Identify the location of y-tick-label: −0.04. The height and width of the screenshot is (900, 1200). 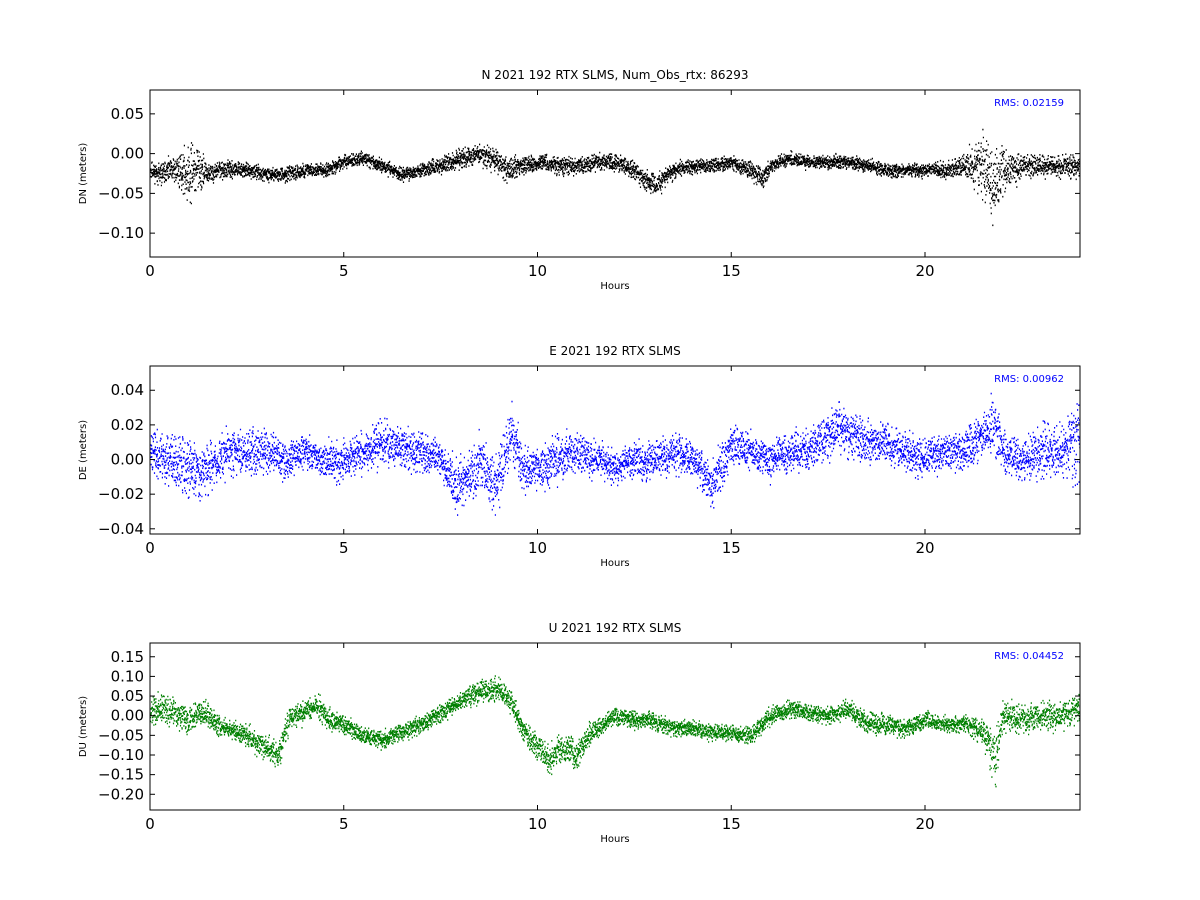
(121, 529).